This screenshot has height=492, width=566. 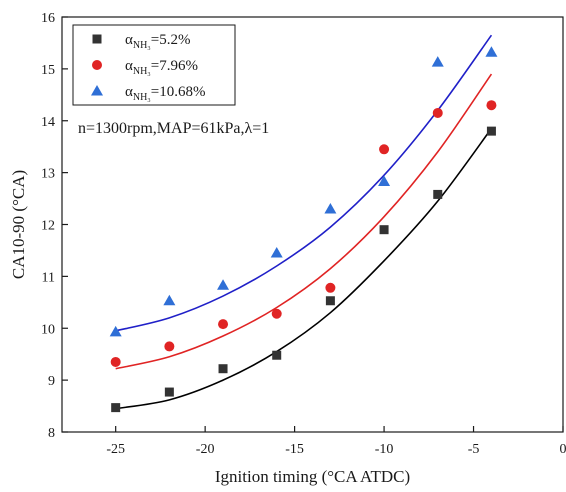 What do you see at coordinates (165, 93) in the screenshot?
I see `legend-label-2: αNH₃=10.68%` at bounding box center [165, 93].